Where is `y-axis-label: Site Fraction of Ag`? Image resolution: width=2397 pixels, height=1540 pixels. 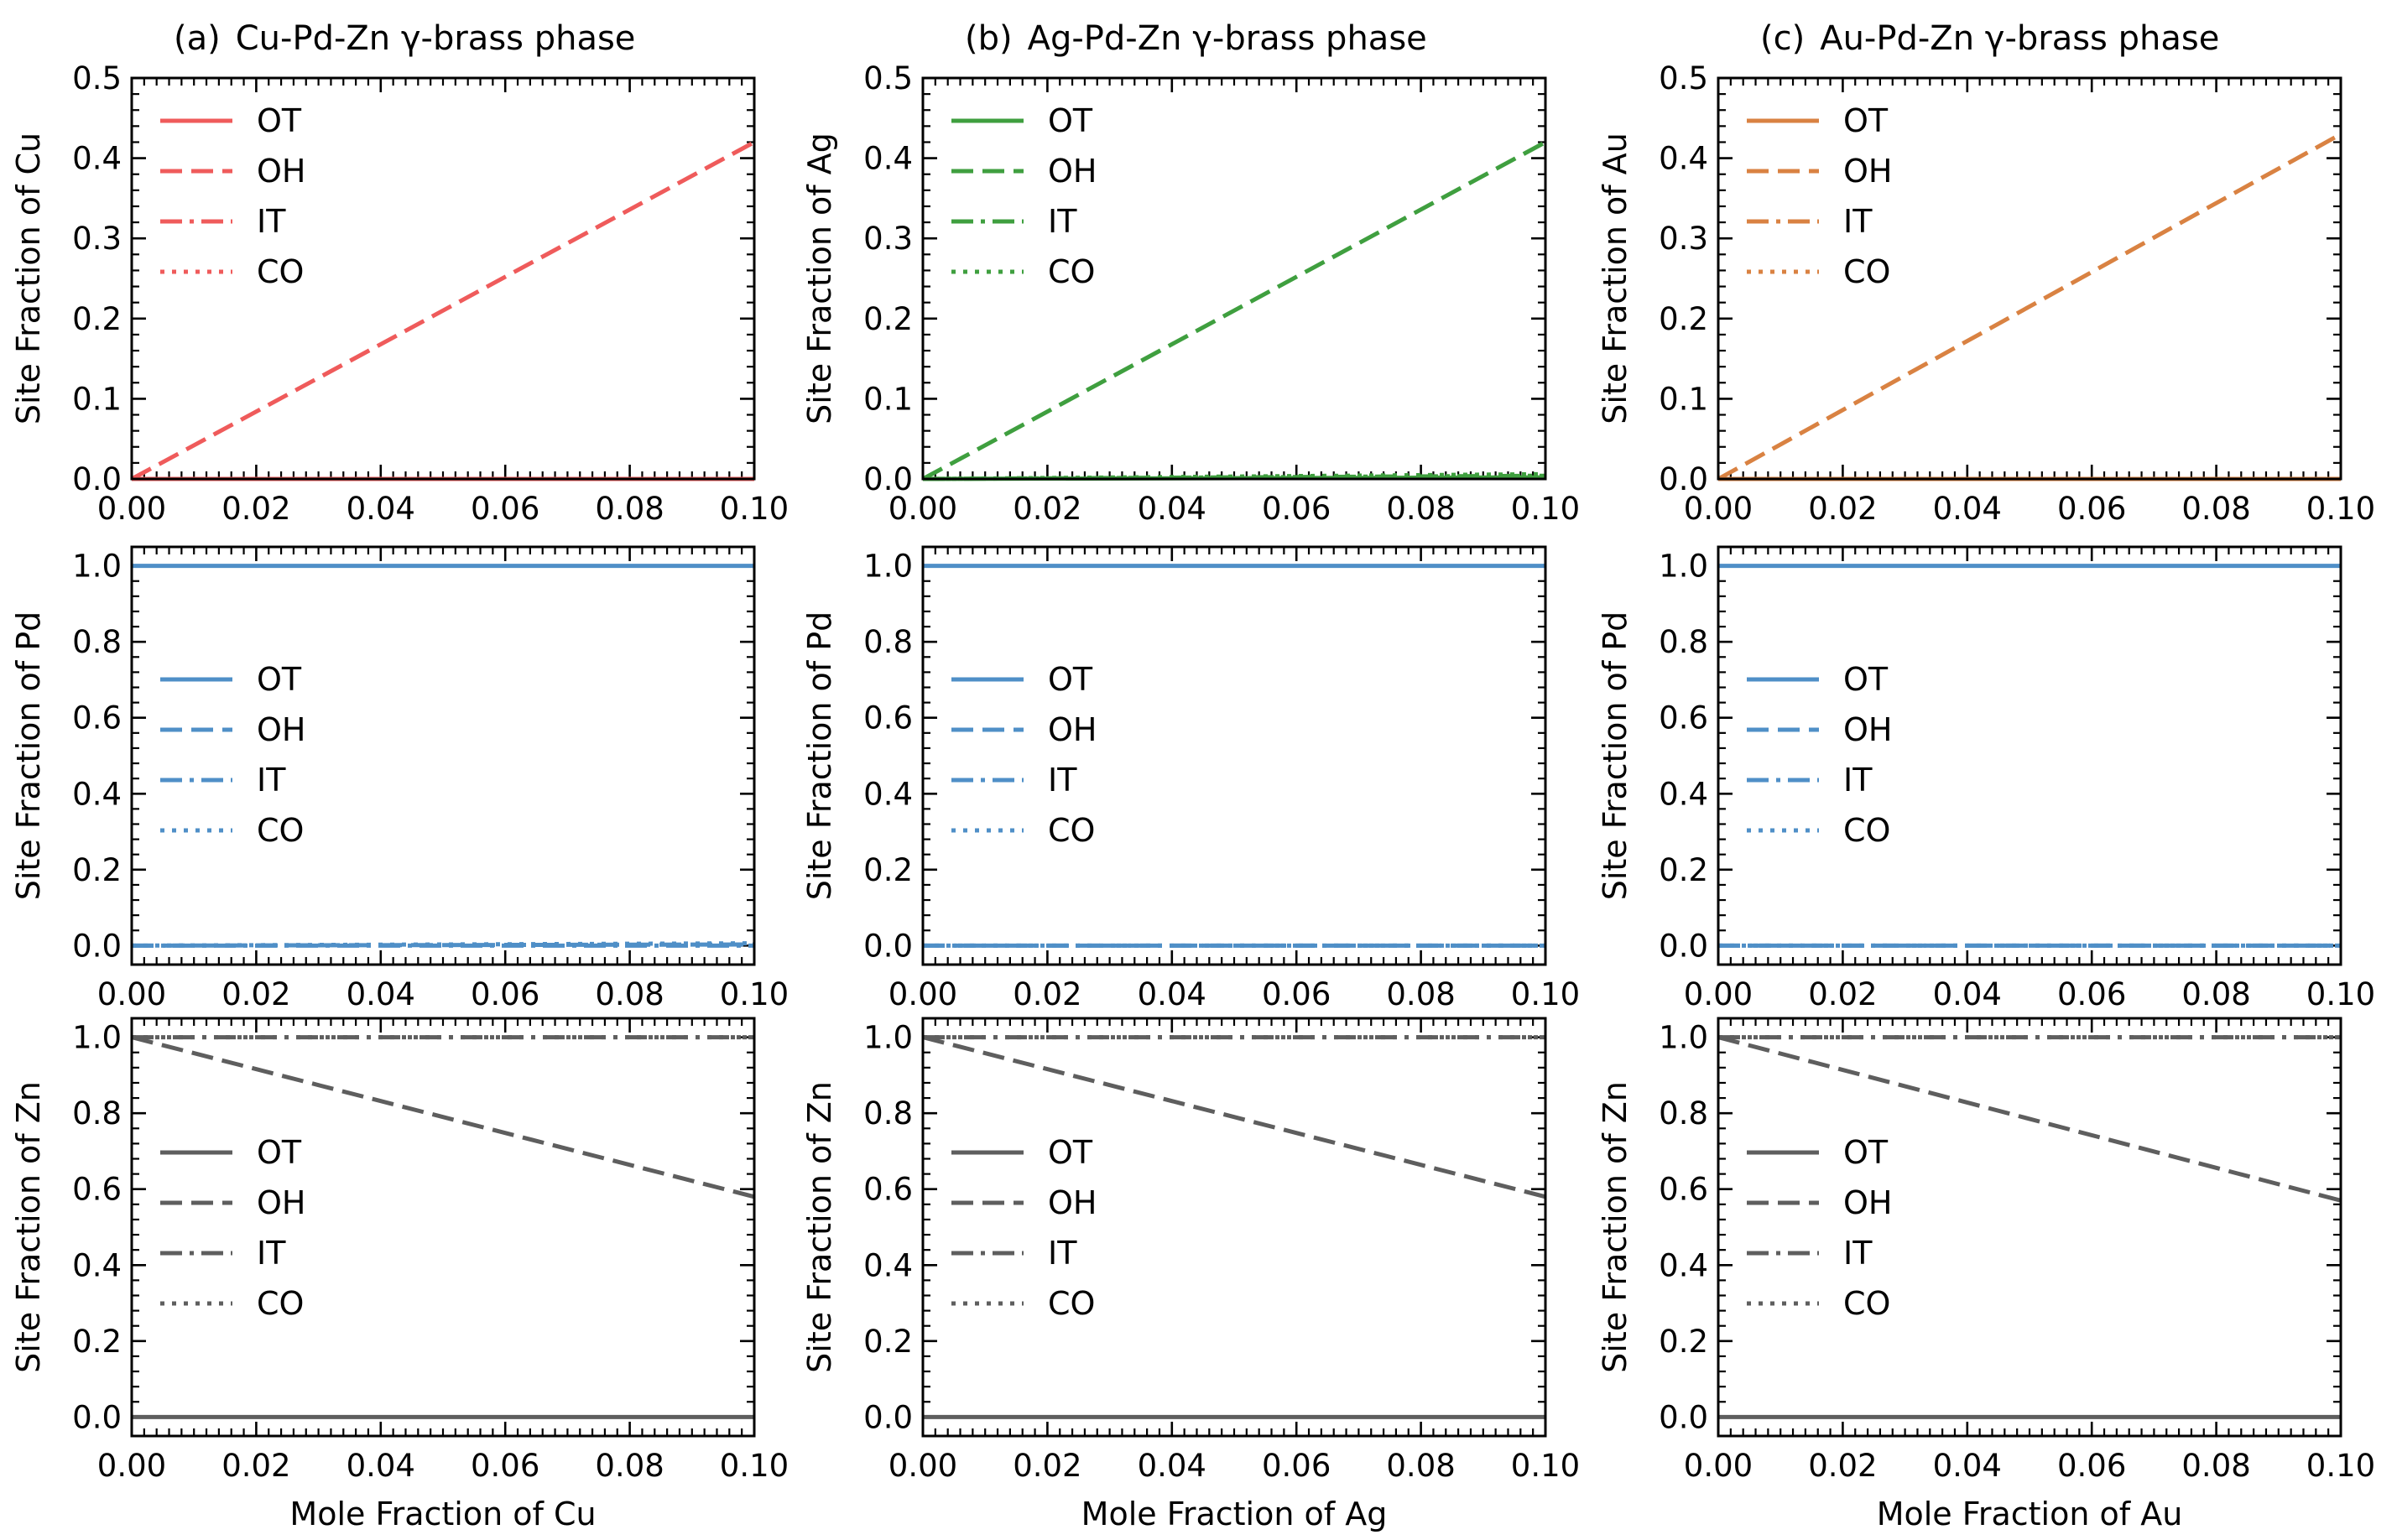
y-axis-label: Site Fraction of Ag is located at coordinates (820, 279).